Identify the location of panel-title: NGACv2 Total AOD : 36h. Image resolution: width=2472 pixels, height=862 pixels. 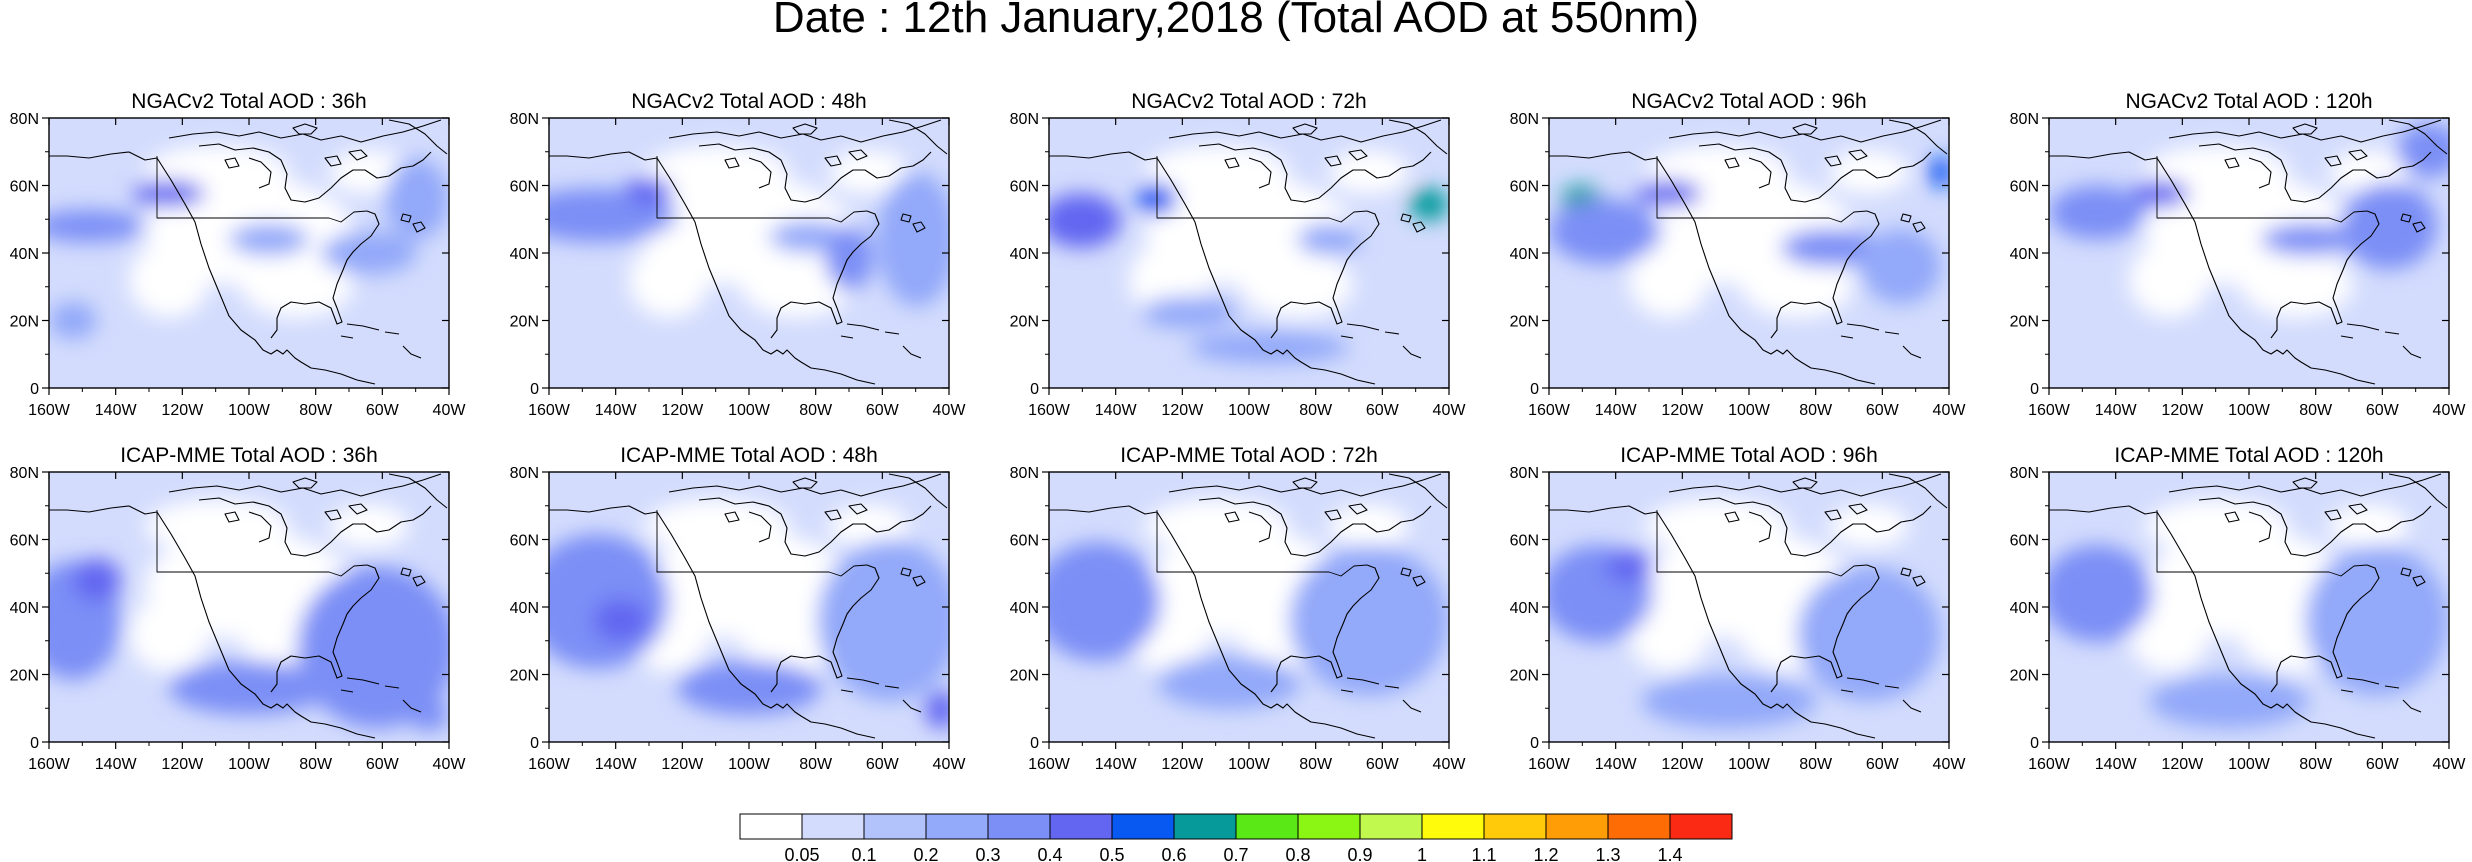
(248, 101).